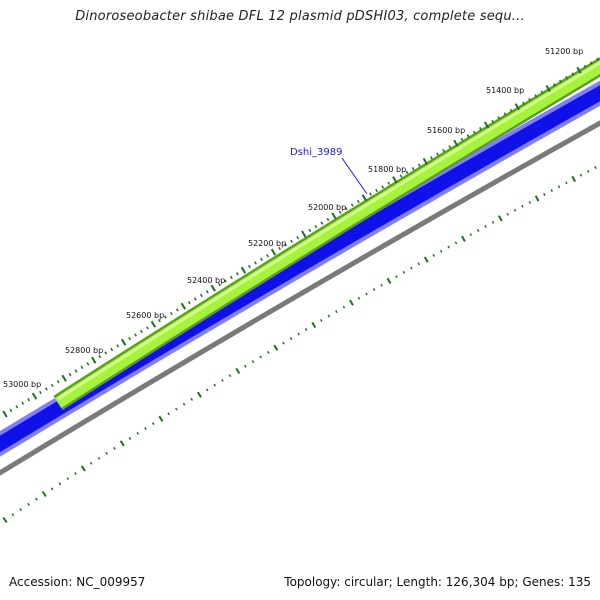 The height and width of the screenshot is (600, 600). Describe the element at coordinates (145, 315) in the screenshot. I see `tick-label-52600: 52600 bp` at that location.